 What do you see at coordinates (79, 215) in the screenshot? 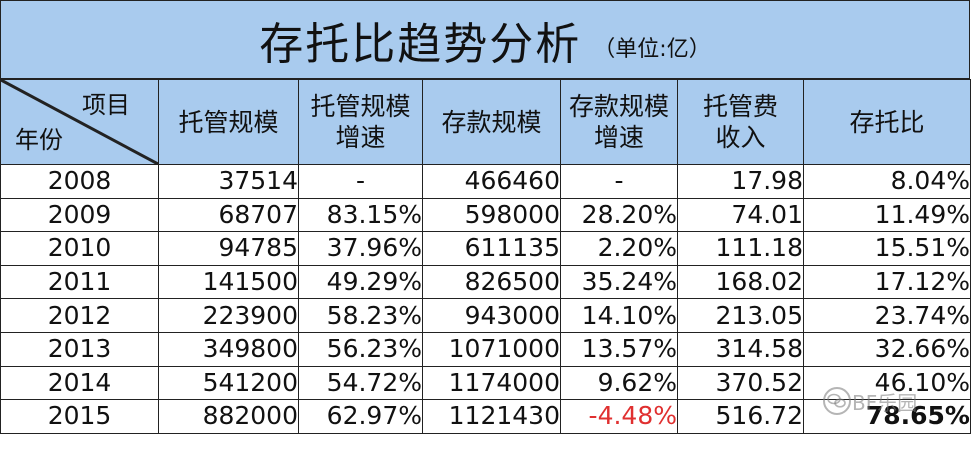
I see `year-cell: 2009` at bounding box center [79, 215].